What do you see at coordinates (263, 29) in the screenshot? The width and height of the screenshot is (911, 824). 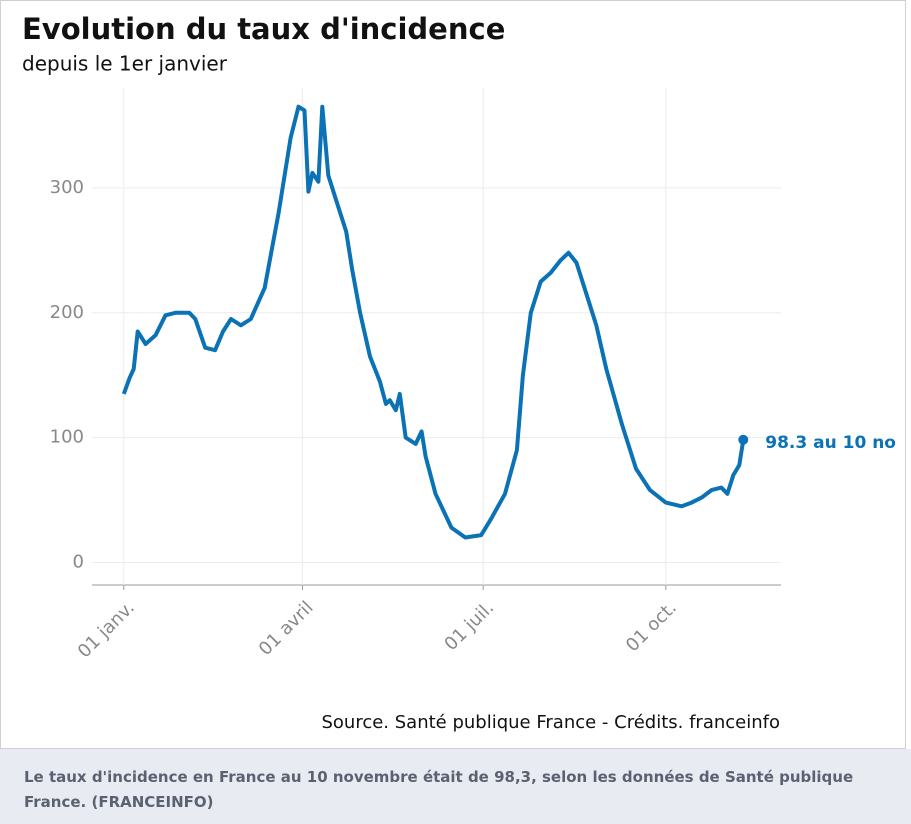 I see `chart-title: Evolution du taux d'incidence` at bounding box center [263, 29].